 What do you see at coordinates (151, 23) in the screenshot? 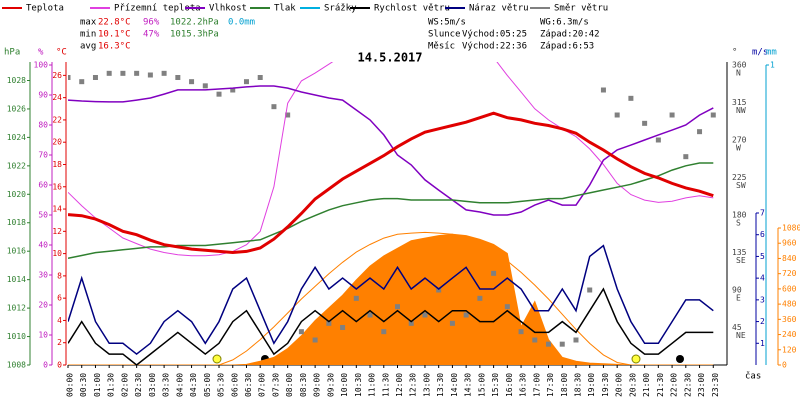
I see `stat-text: 96%` at bounding box center [151, 23].